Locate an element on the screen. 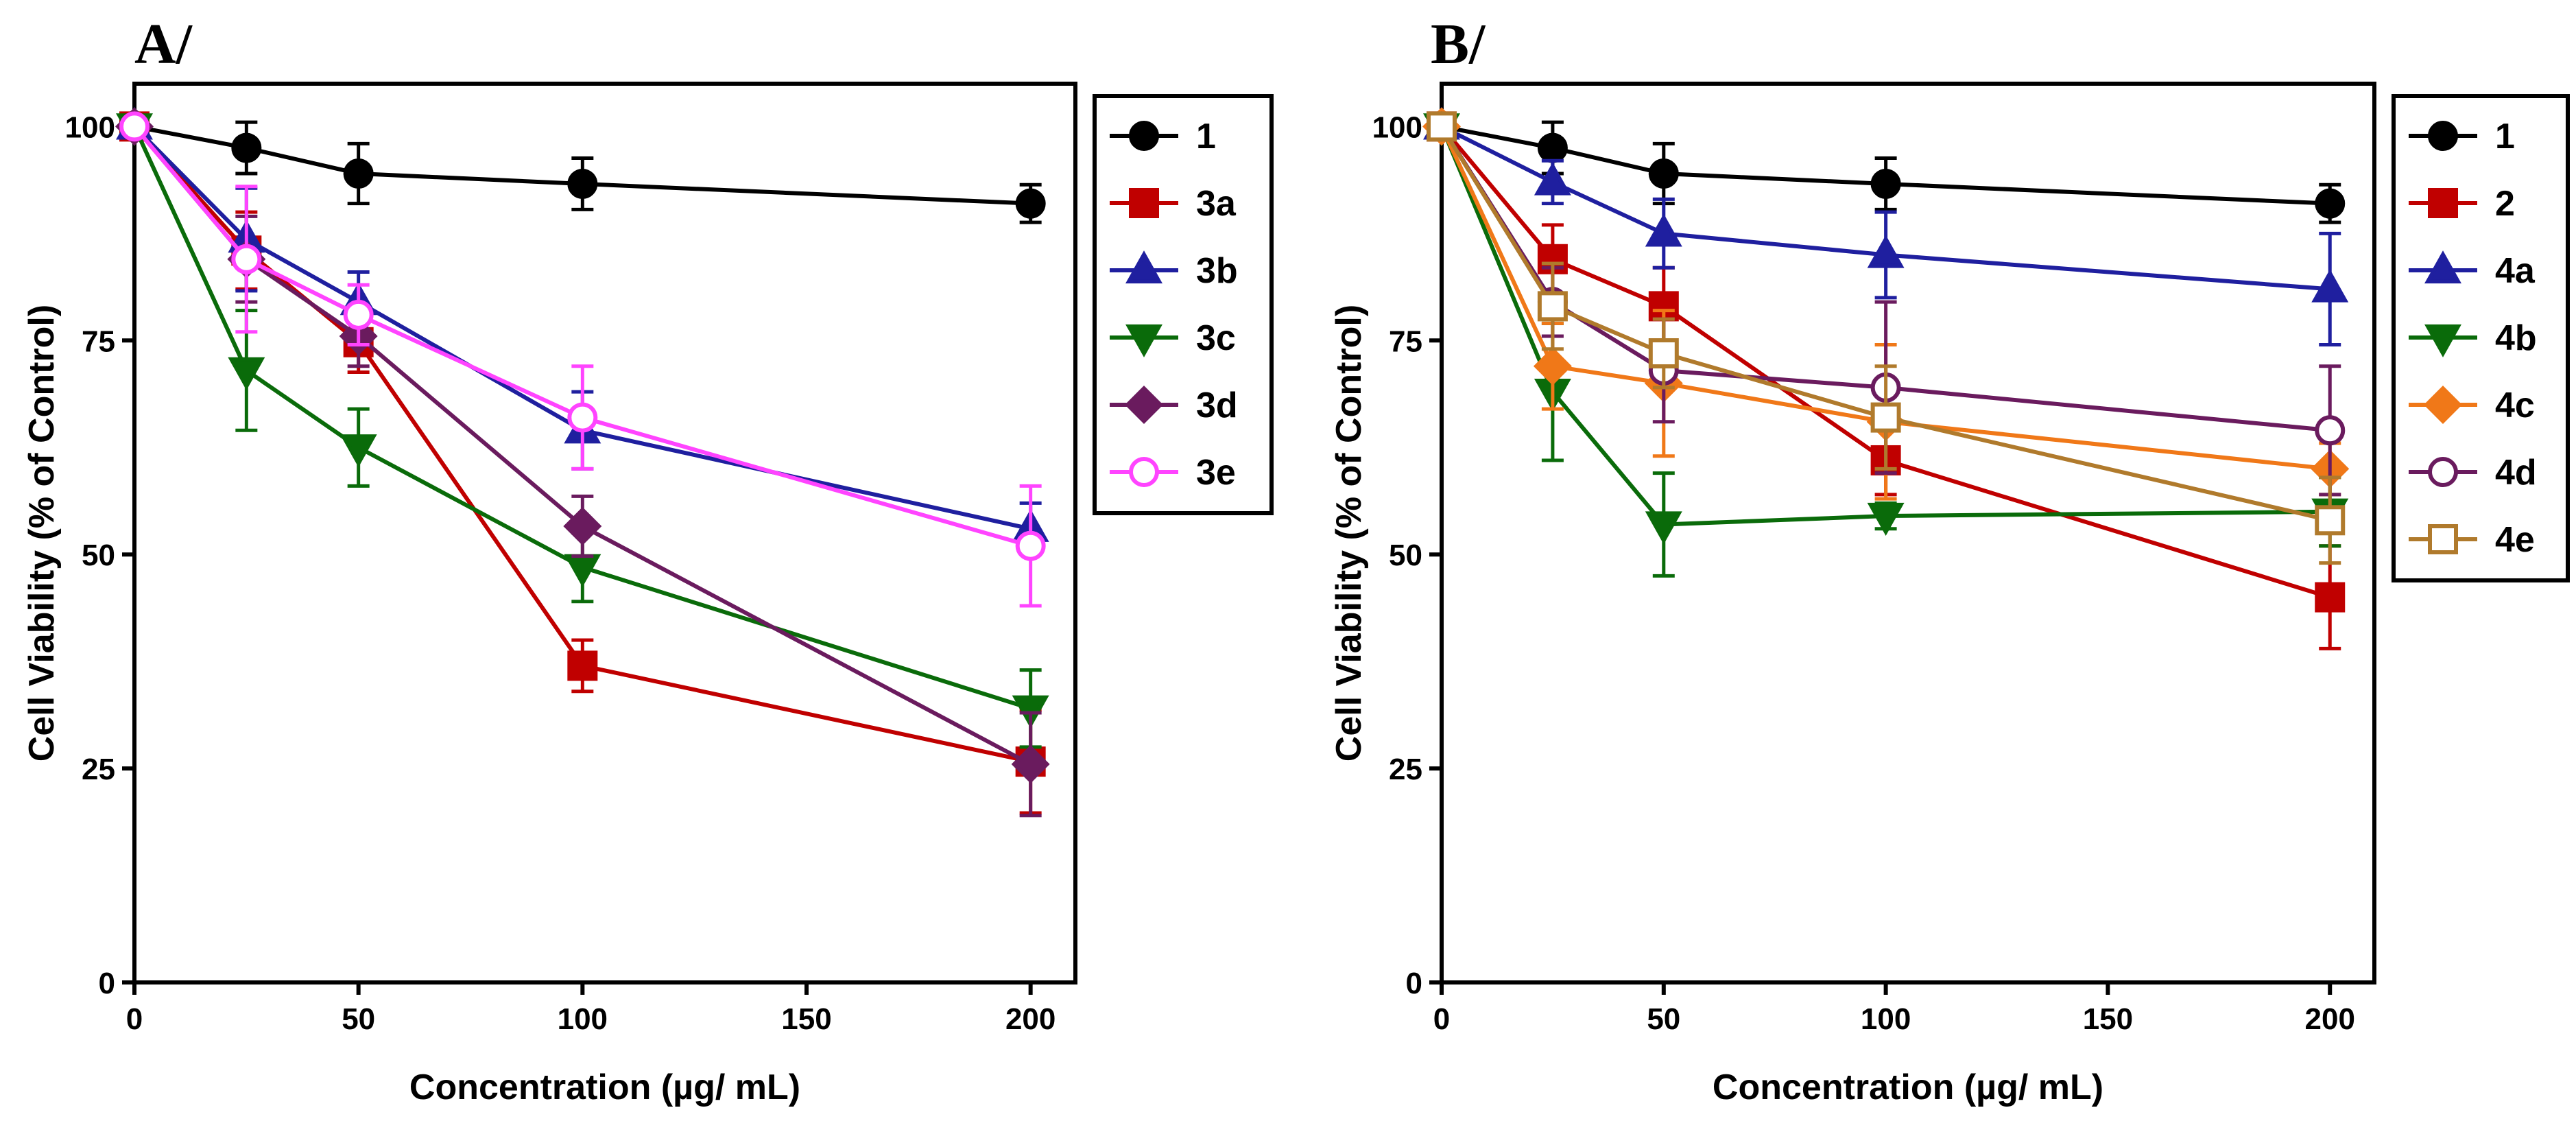 The image size is (2576, 1132). legend-label: 3c is located at coordinates (1216, 338).